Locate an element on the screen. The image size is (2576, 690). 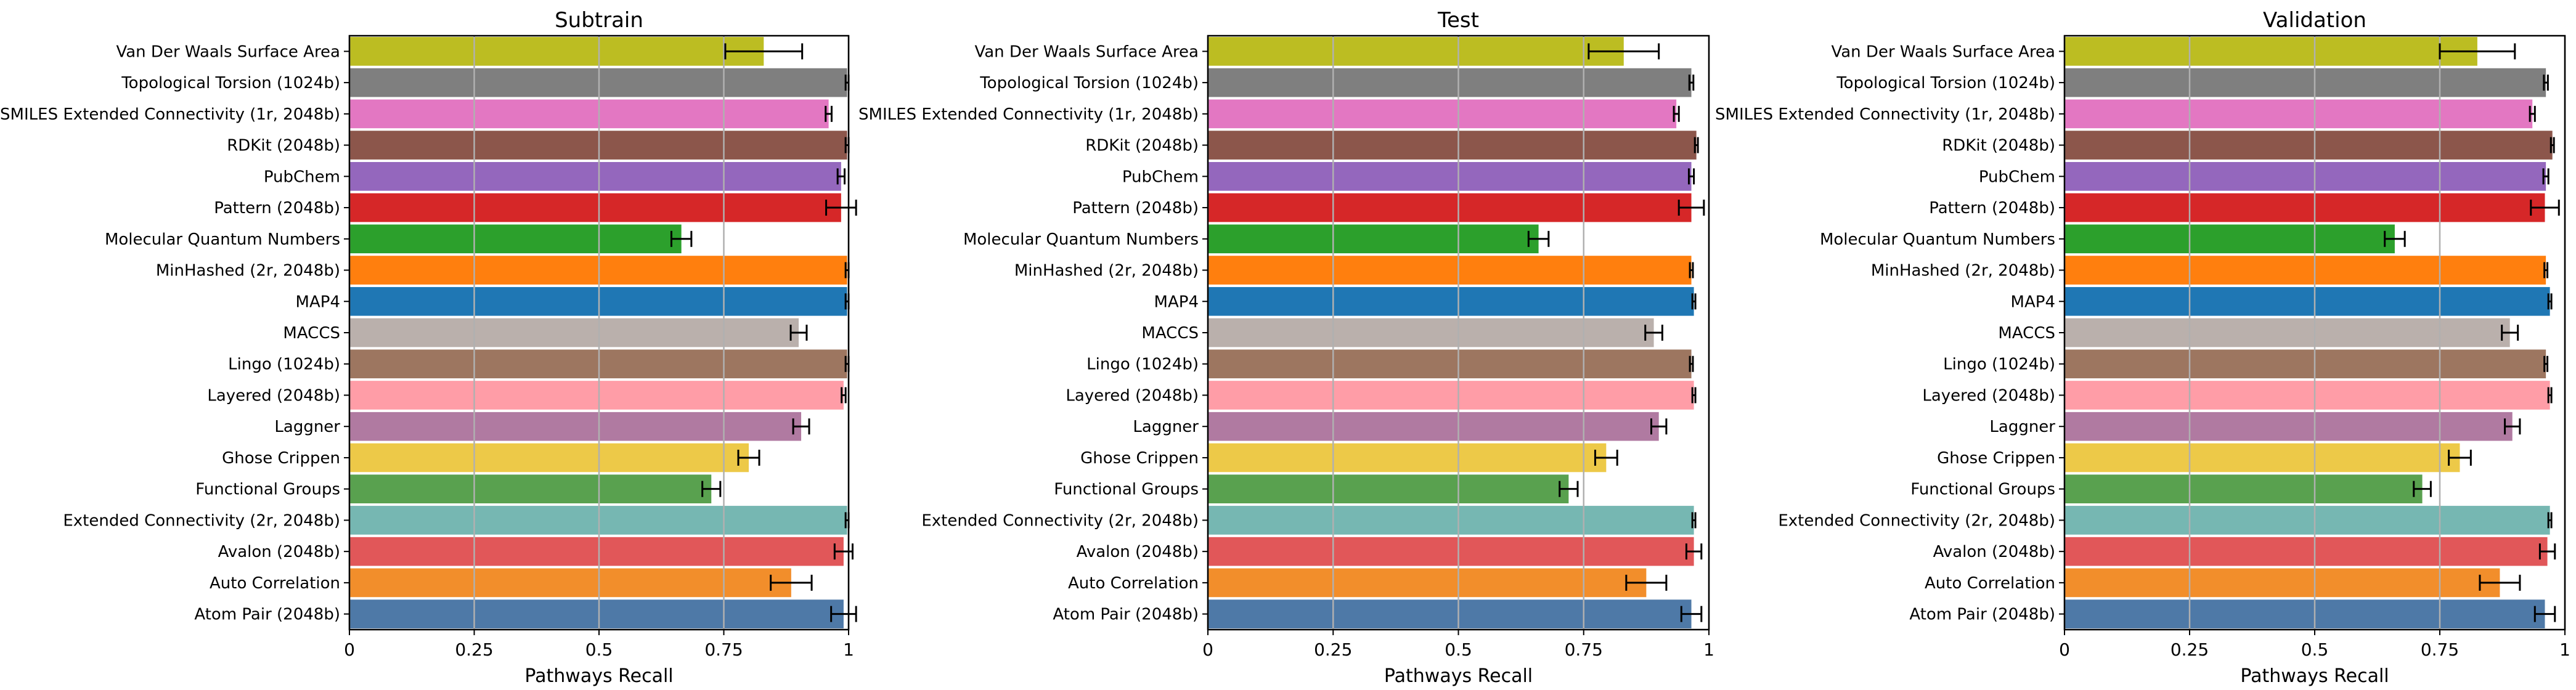
y-tick-label: Extended Connectivity (2r, 2048b) is located at coordinates (201, 521).